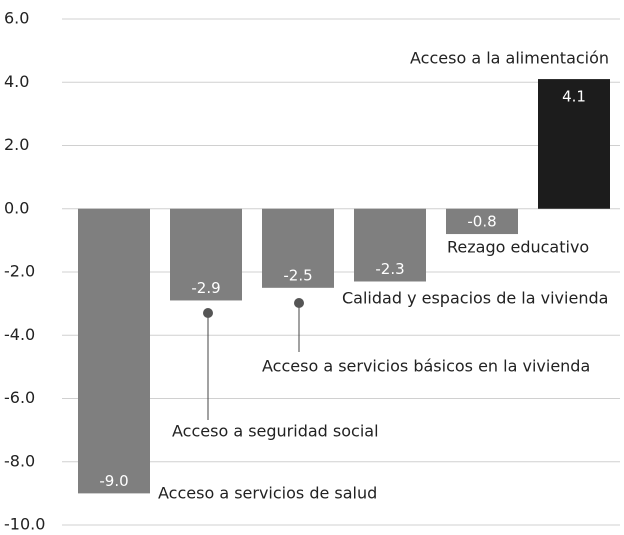 The height and width of the screenshot is (535, 624). What do you see at coordinates (24, 524) in the screenshot?
I see `y-tick-label: -10.0` at bounding box center [24, 524].